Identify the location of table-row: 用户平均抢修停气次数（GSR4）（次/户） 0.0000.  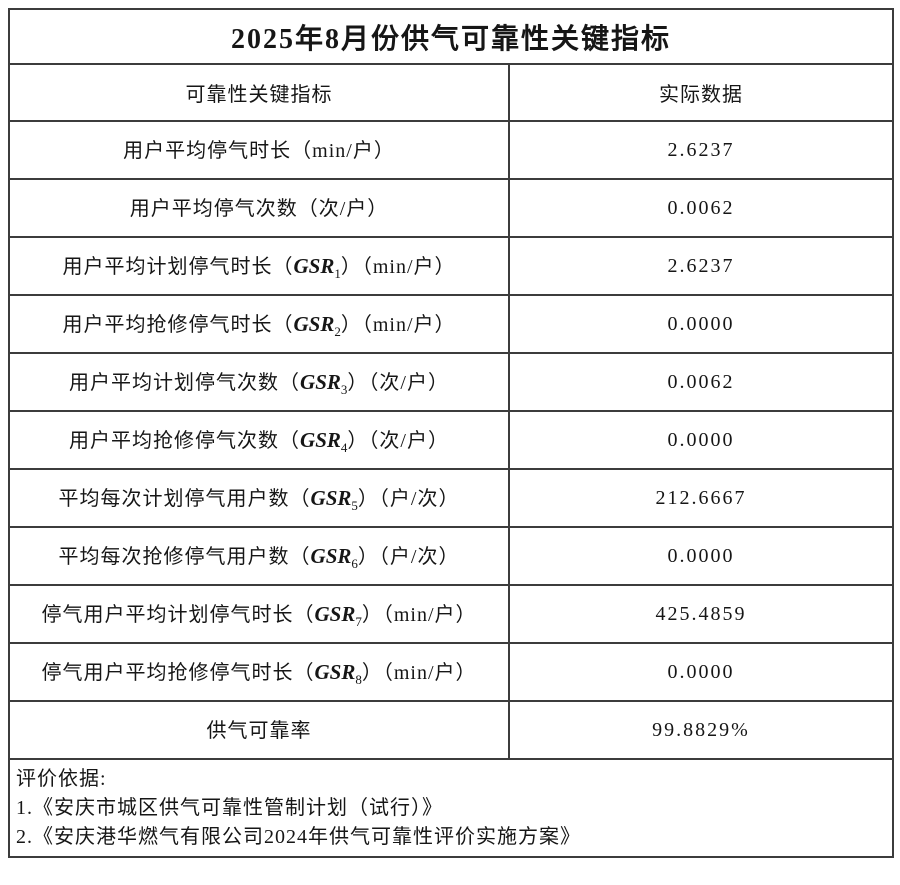
(451, 440).